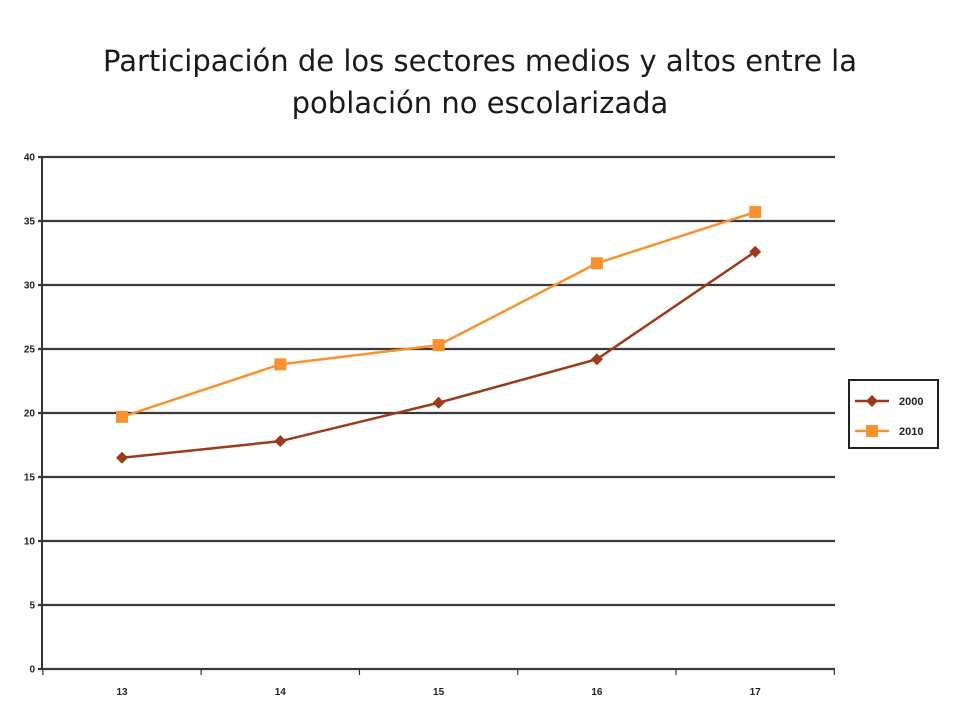  I want to click on y-tick-label-25: 25, so click(30, 350).